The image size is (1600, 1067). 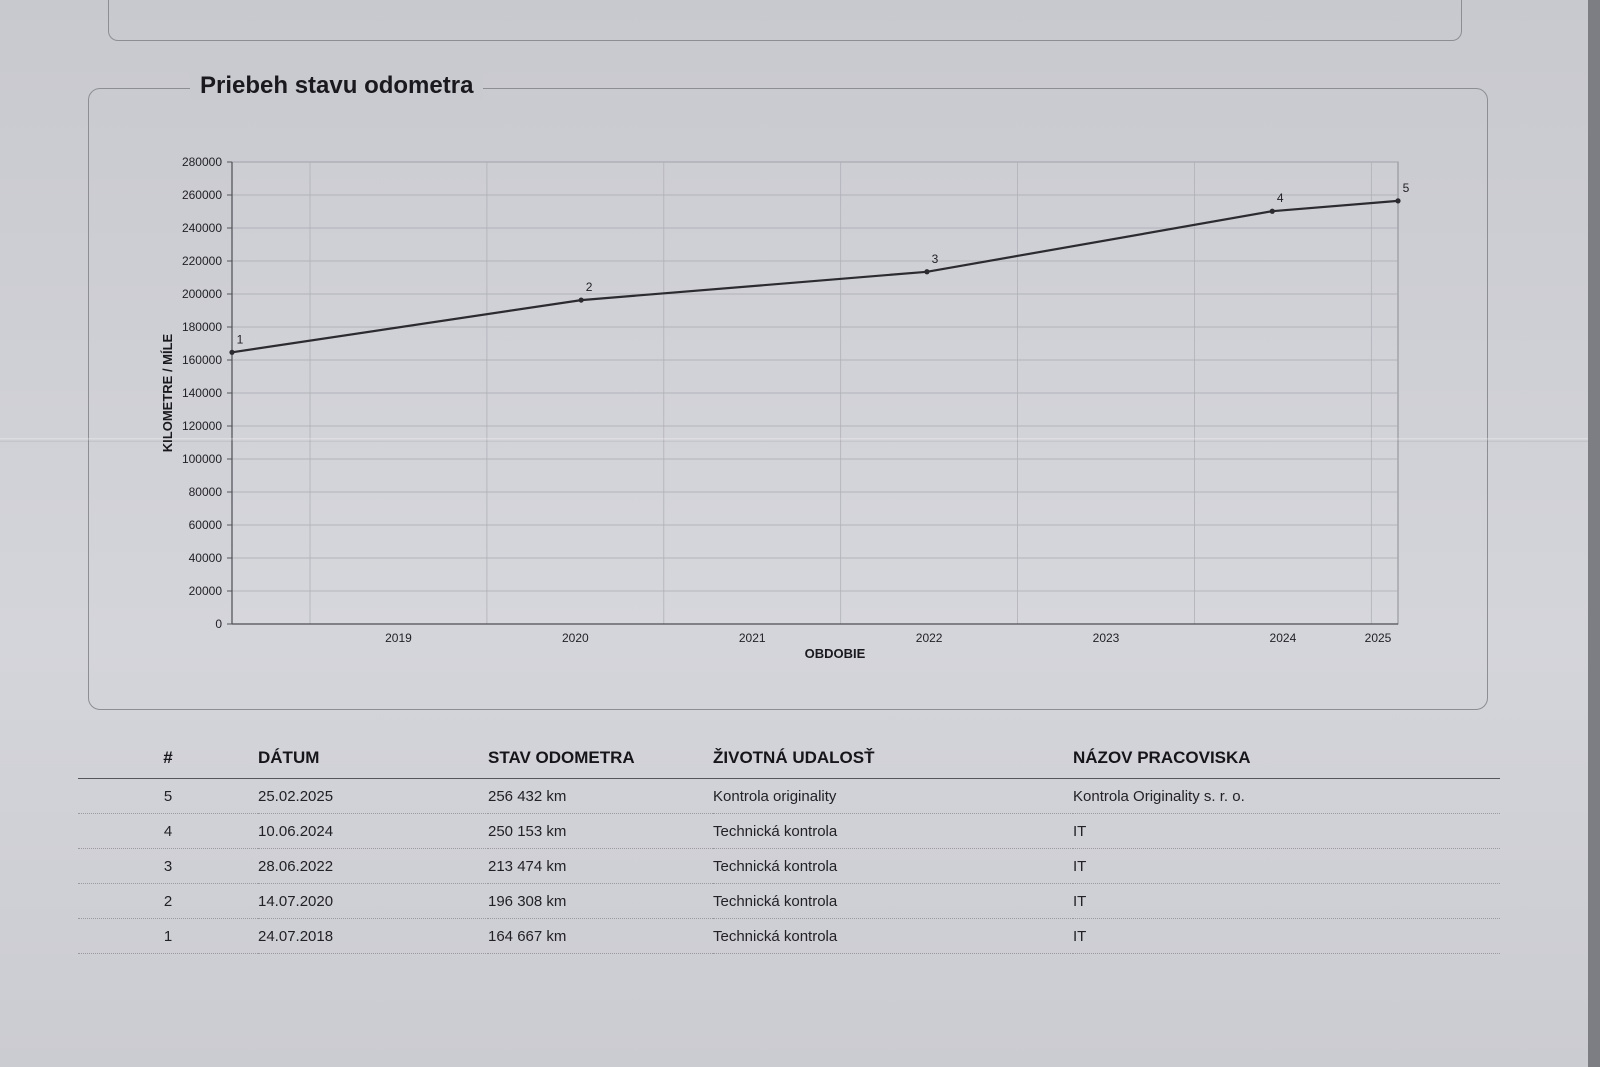 What do you see at coordinates (240, 339) in the screenshot?
I see `data-point-label: 1` at bounding box center [240, 339].